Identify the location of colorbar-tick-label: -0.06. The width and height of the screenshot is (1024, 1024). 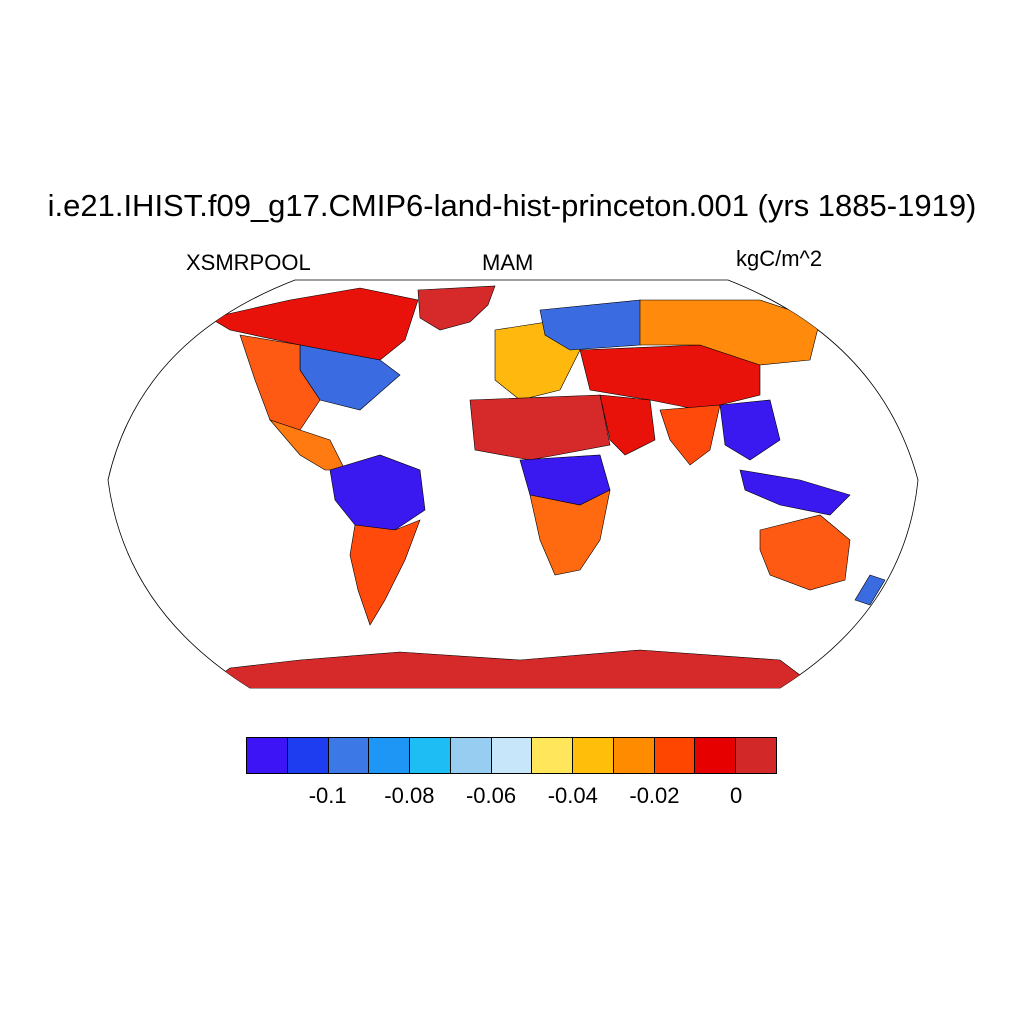
(491, 795).